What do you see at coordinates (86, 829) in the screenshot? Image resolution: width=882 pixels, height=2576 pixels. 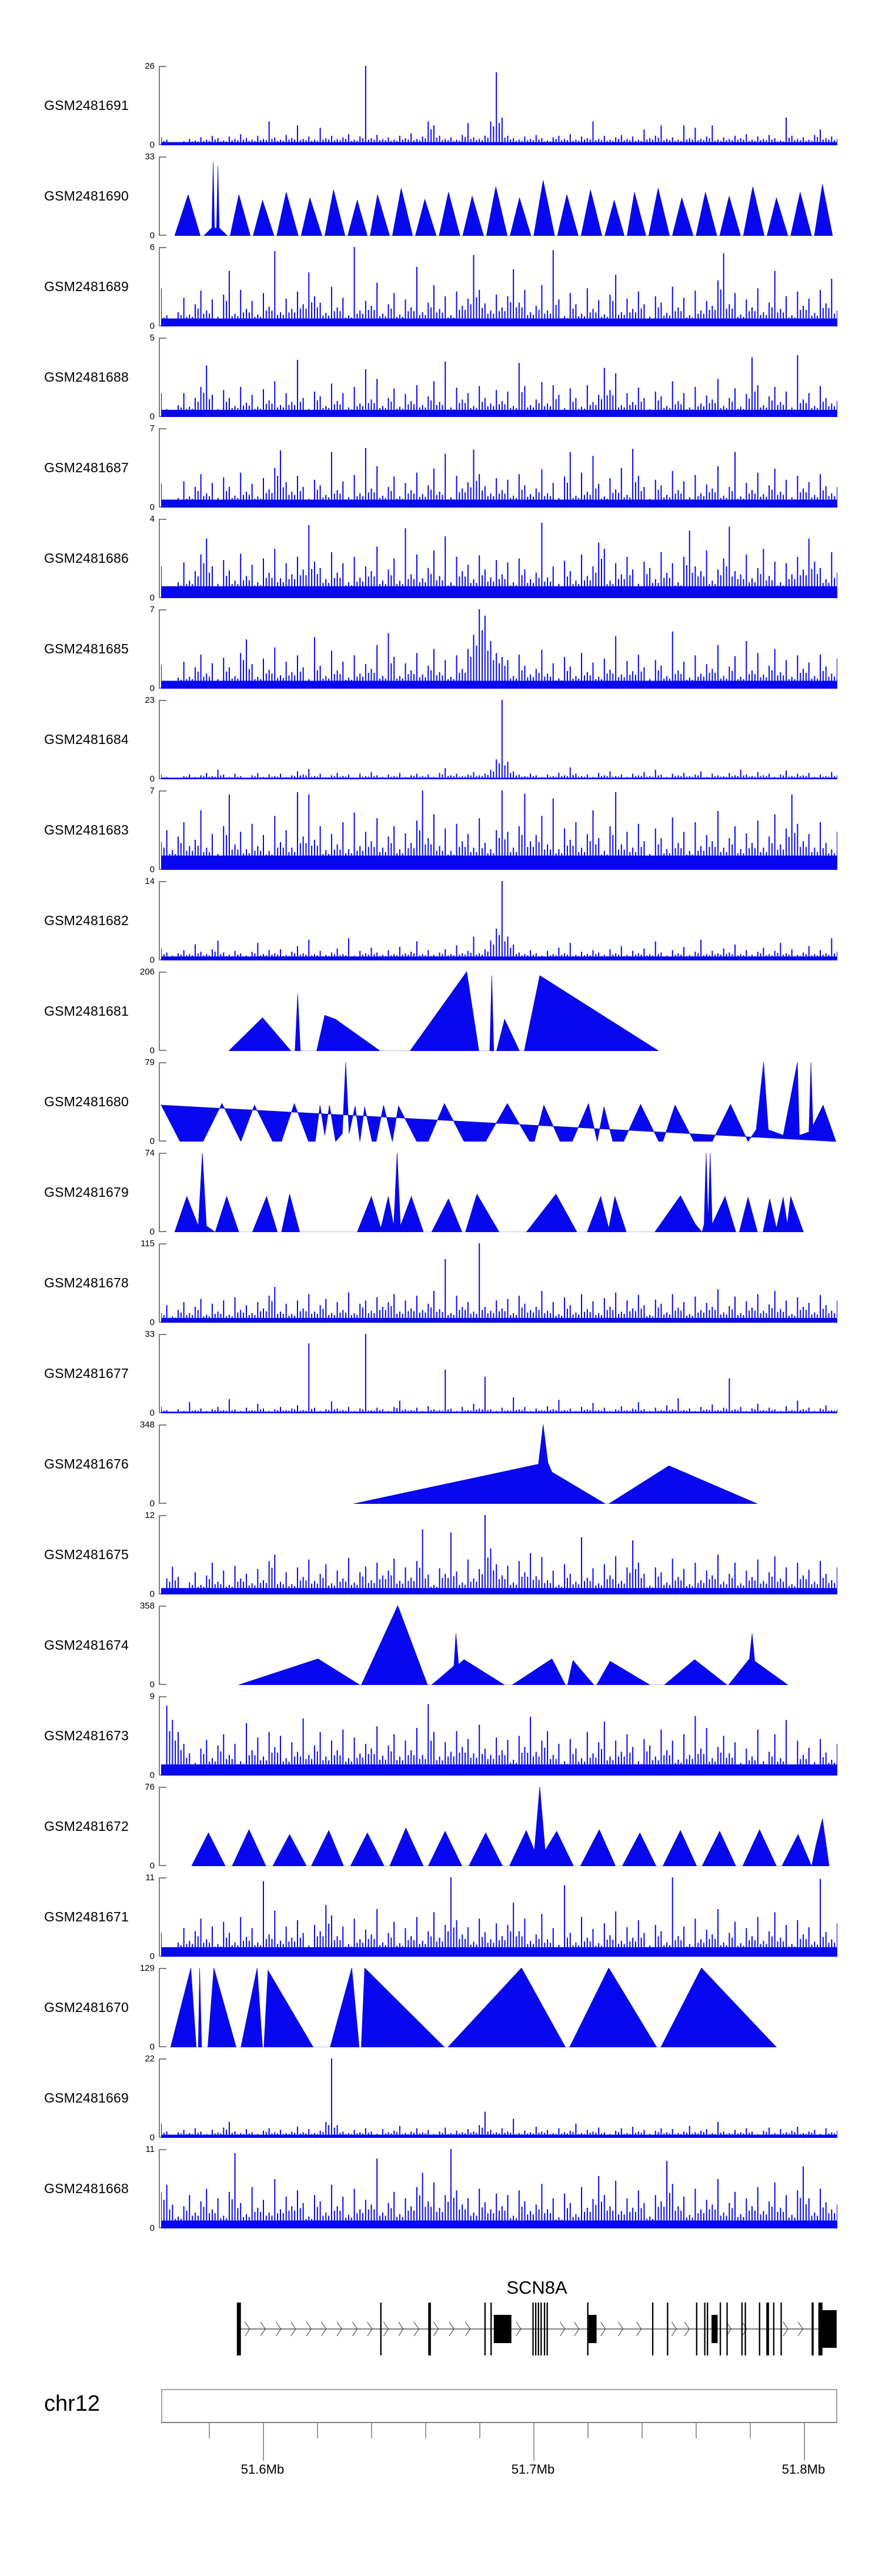 I see `track-label: GSM2481683` at bounding box center [86, 829].